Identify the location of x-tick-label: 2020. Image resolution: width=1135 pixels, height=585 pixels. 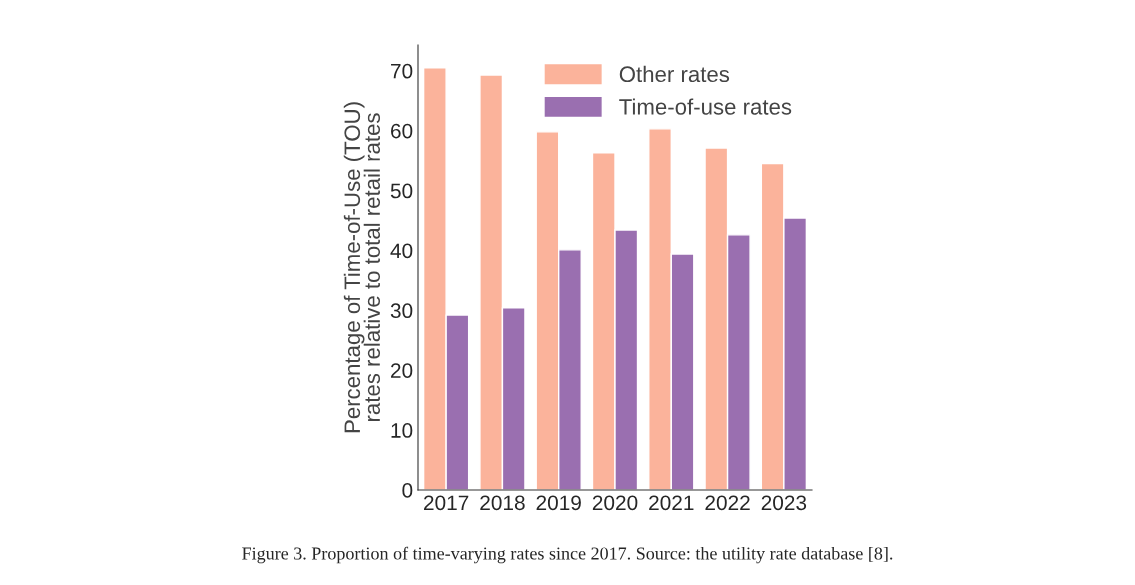
(615, 503).